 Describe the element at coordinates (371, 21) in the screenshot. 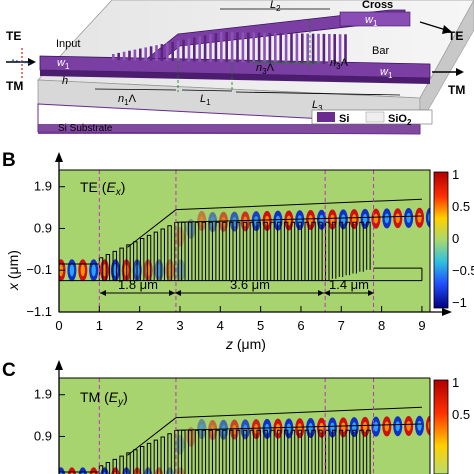

I see `label-w1-cross: w1` at that location.